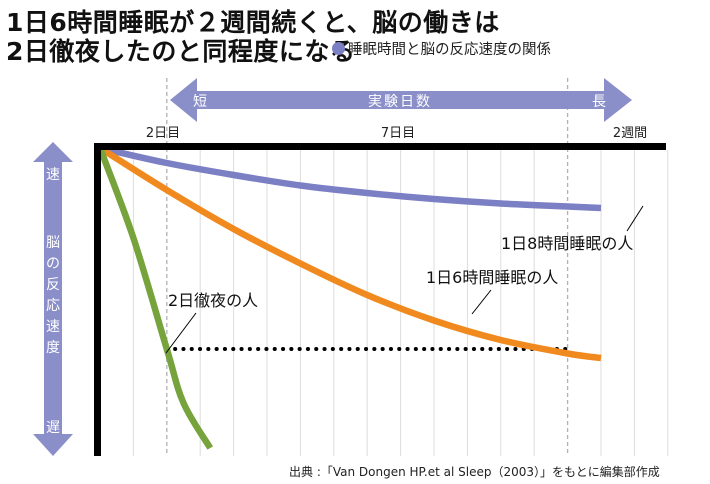 This screenshot has height=484, width=710. I want to click on x-tick-label: 2週間, so click(630, 133).